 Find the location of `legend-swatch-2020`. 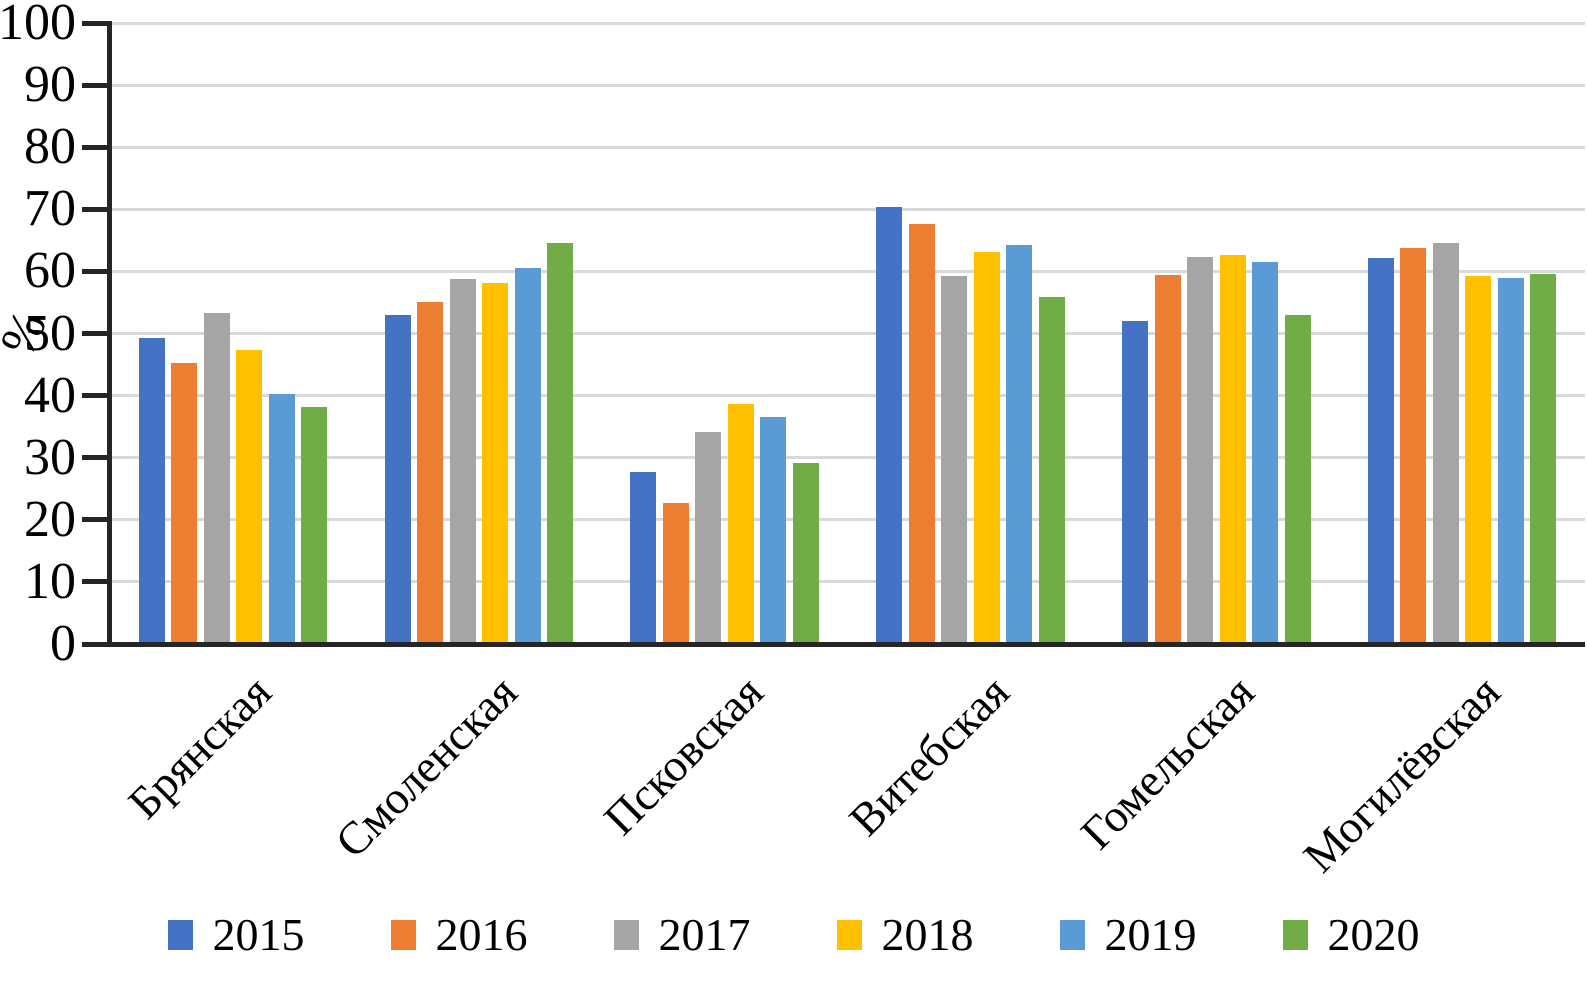

legend-swatch-2020 is located at coordinates (1295, 935).